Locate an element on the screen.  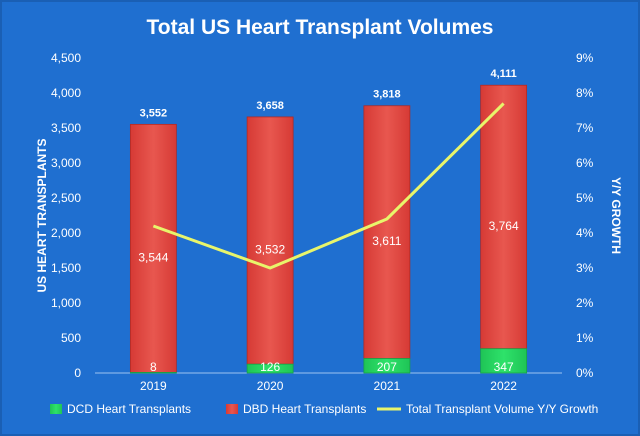
total-value-label: 4,111 is located at coordinates (503, 74).